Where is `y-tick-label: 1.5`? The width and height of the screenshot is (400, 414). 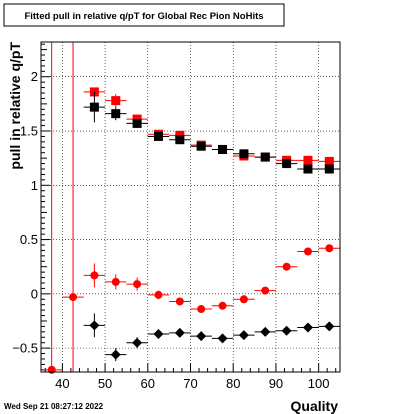
y-tick-label: 1.5 is located at coordinates (29, 131).